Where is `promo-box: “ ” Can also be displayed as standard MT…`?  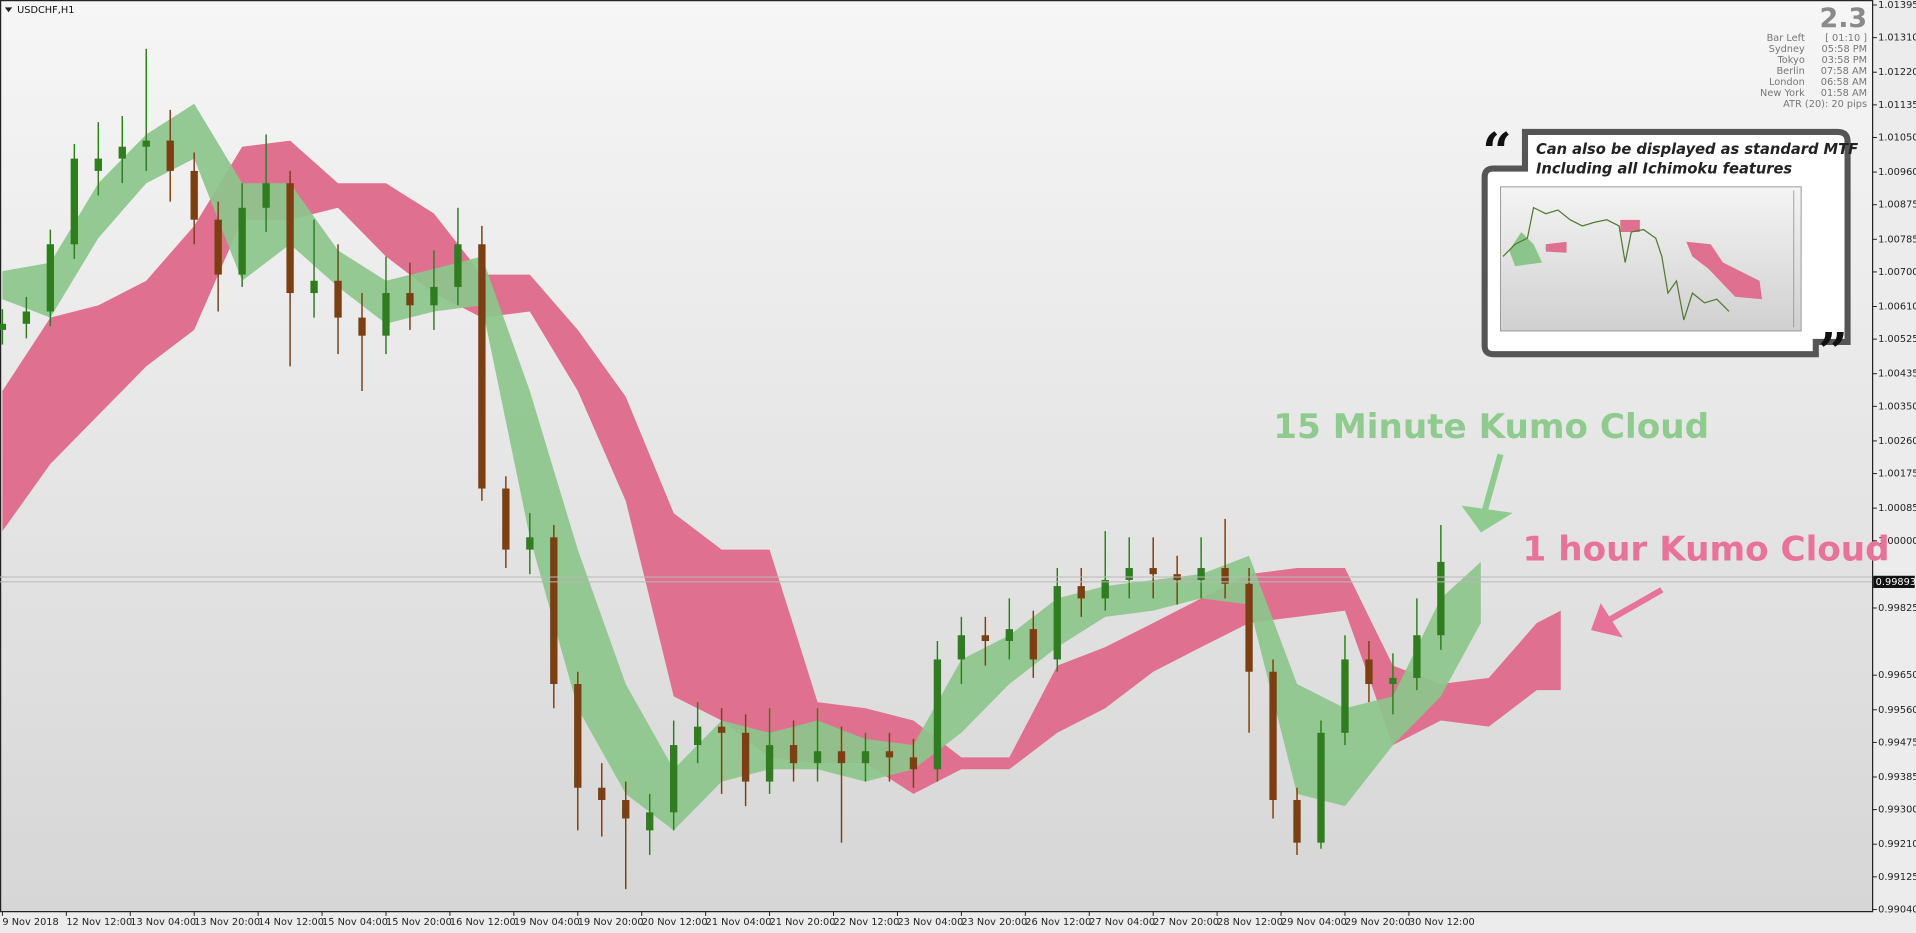 promo-box: “ ” Can also be displayed as standard MT… is located at coordinates (1669, 252).